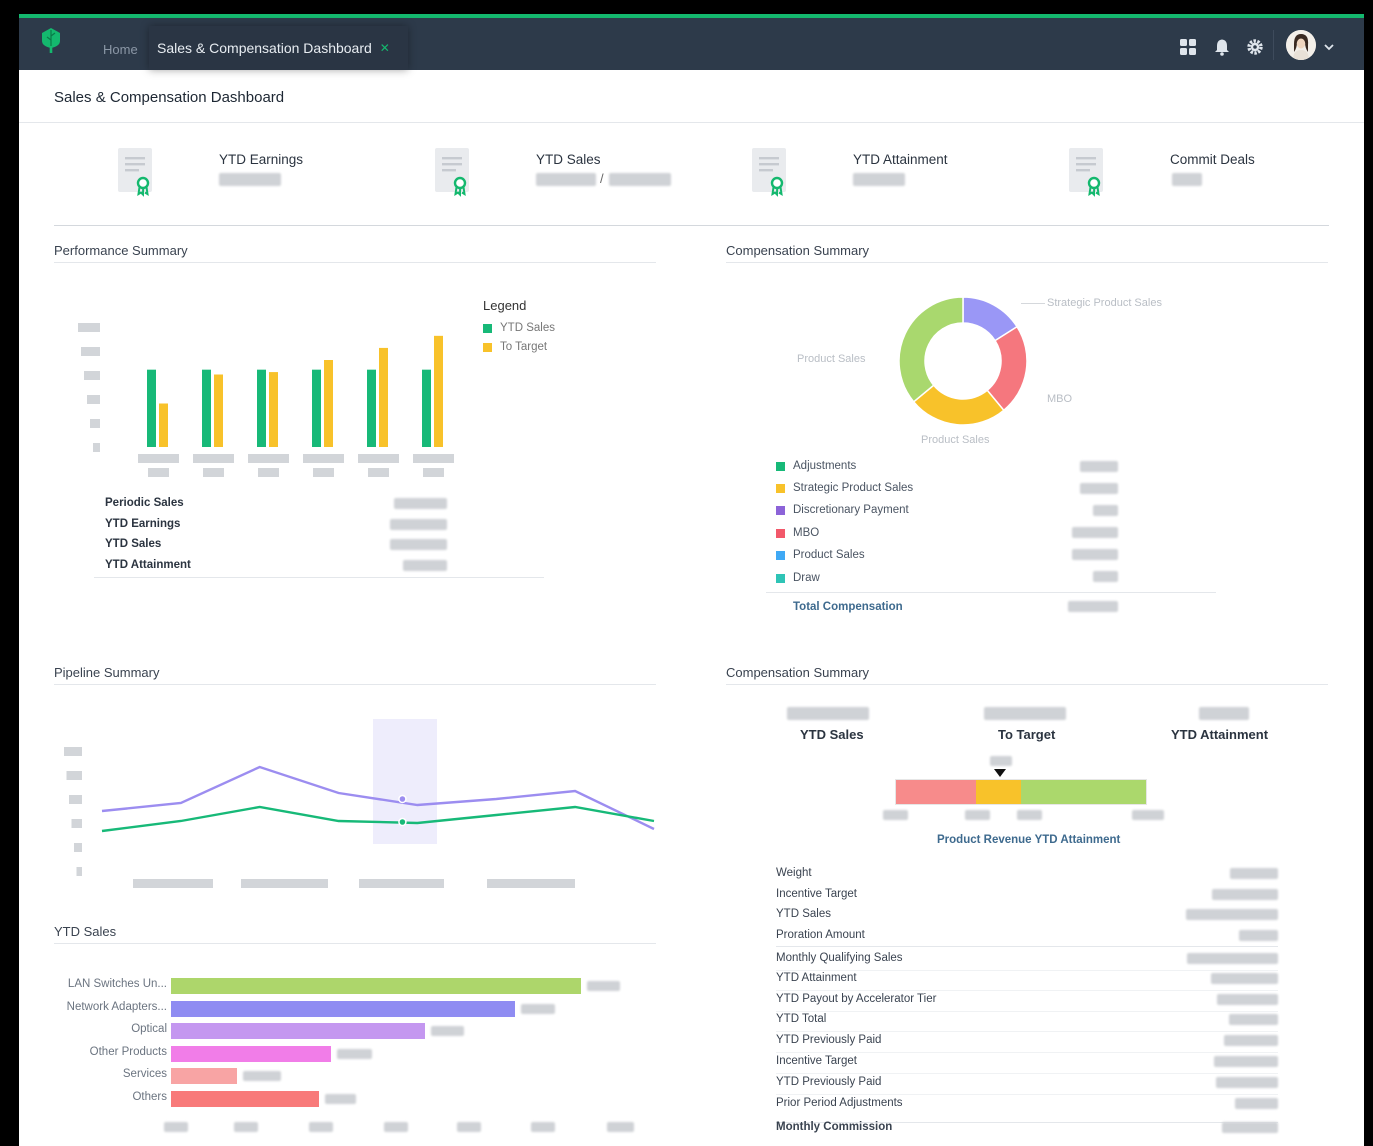  I want to click on tab-label: Sales & Compensation Dashboard, so click(264, 48).